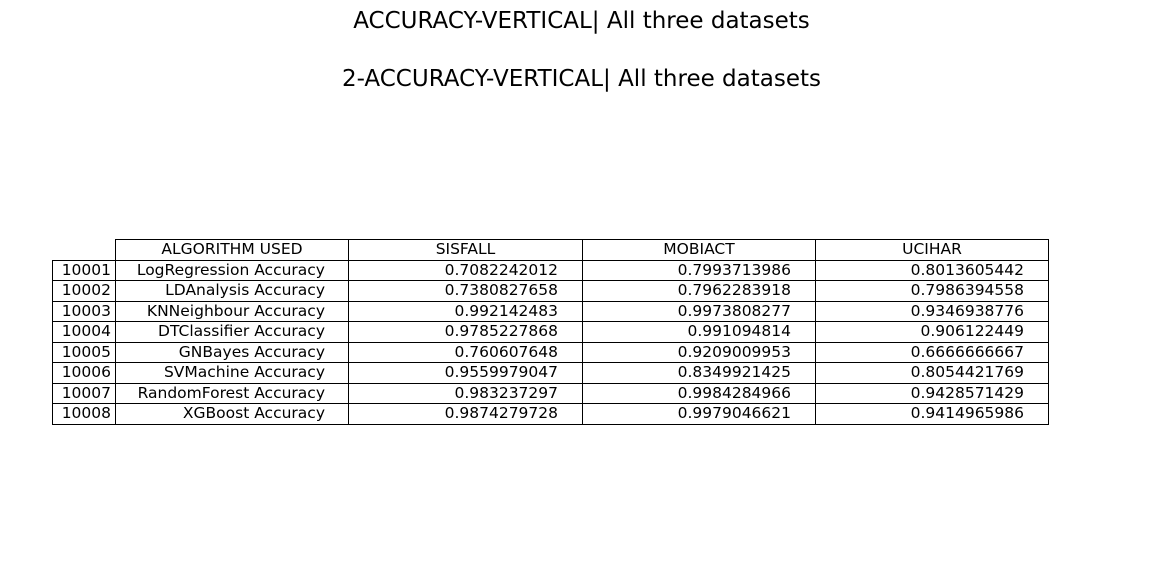 Image resolution: width=1163 pixels, height=579 pixels. Describe the element at coordinates (465, 393) in the screenshot. I see `accuracy-value-cell: 0.983237297` at that location.